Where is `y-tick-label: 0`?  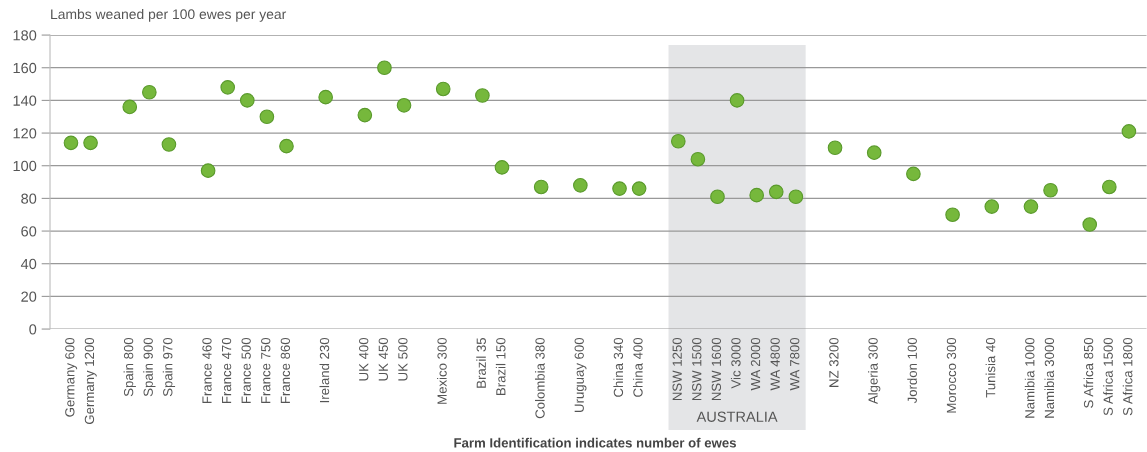 y-tick-label: 0 is located at coordinates (33, 329).